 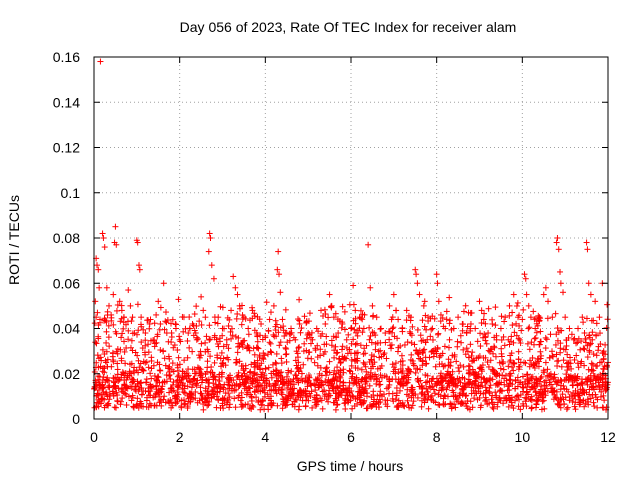 What do you see at coordinates (66, 283) in the screenshot?
I see `y-tick-label: 0.06` at bounding box center [66, 283].